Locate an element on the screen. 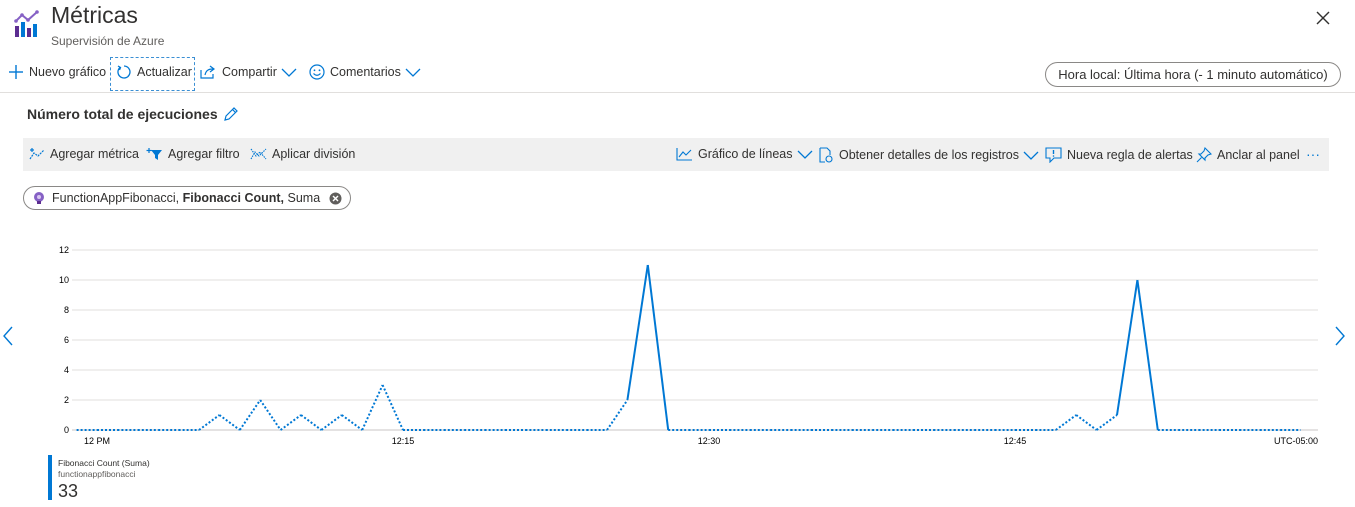 This screenshot has height=507, width=1355. get-logs-button: Obtener detalles de los registros is located at coordinates (931, 155).